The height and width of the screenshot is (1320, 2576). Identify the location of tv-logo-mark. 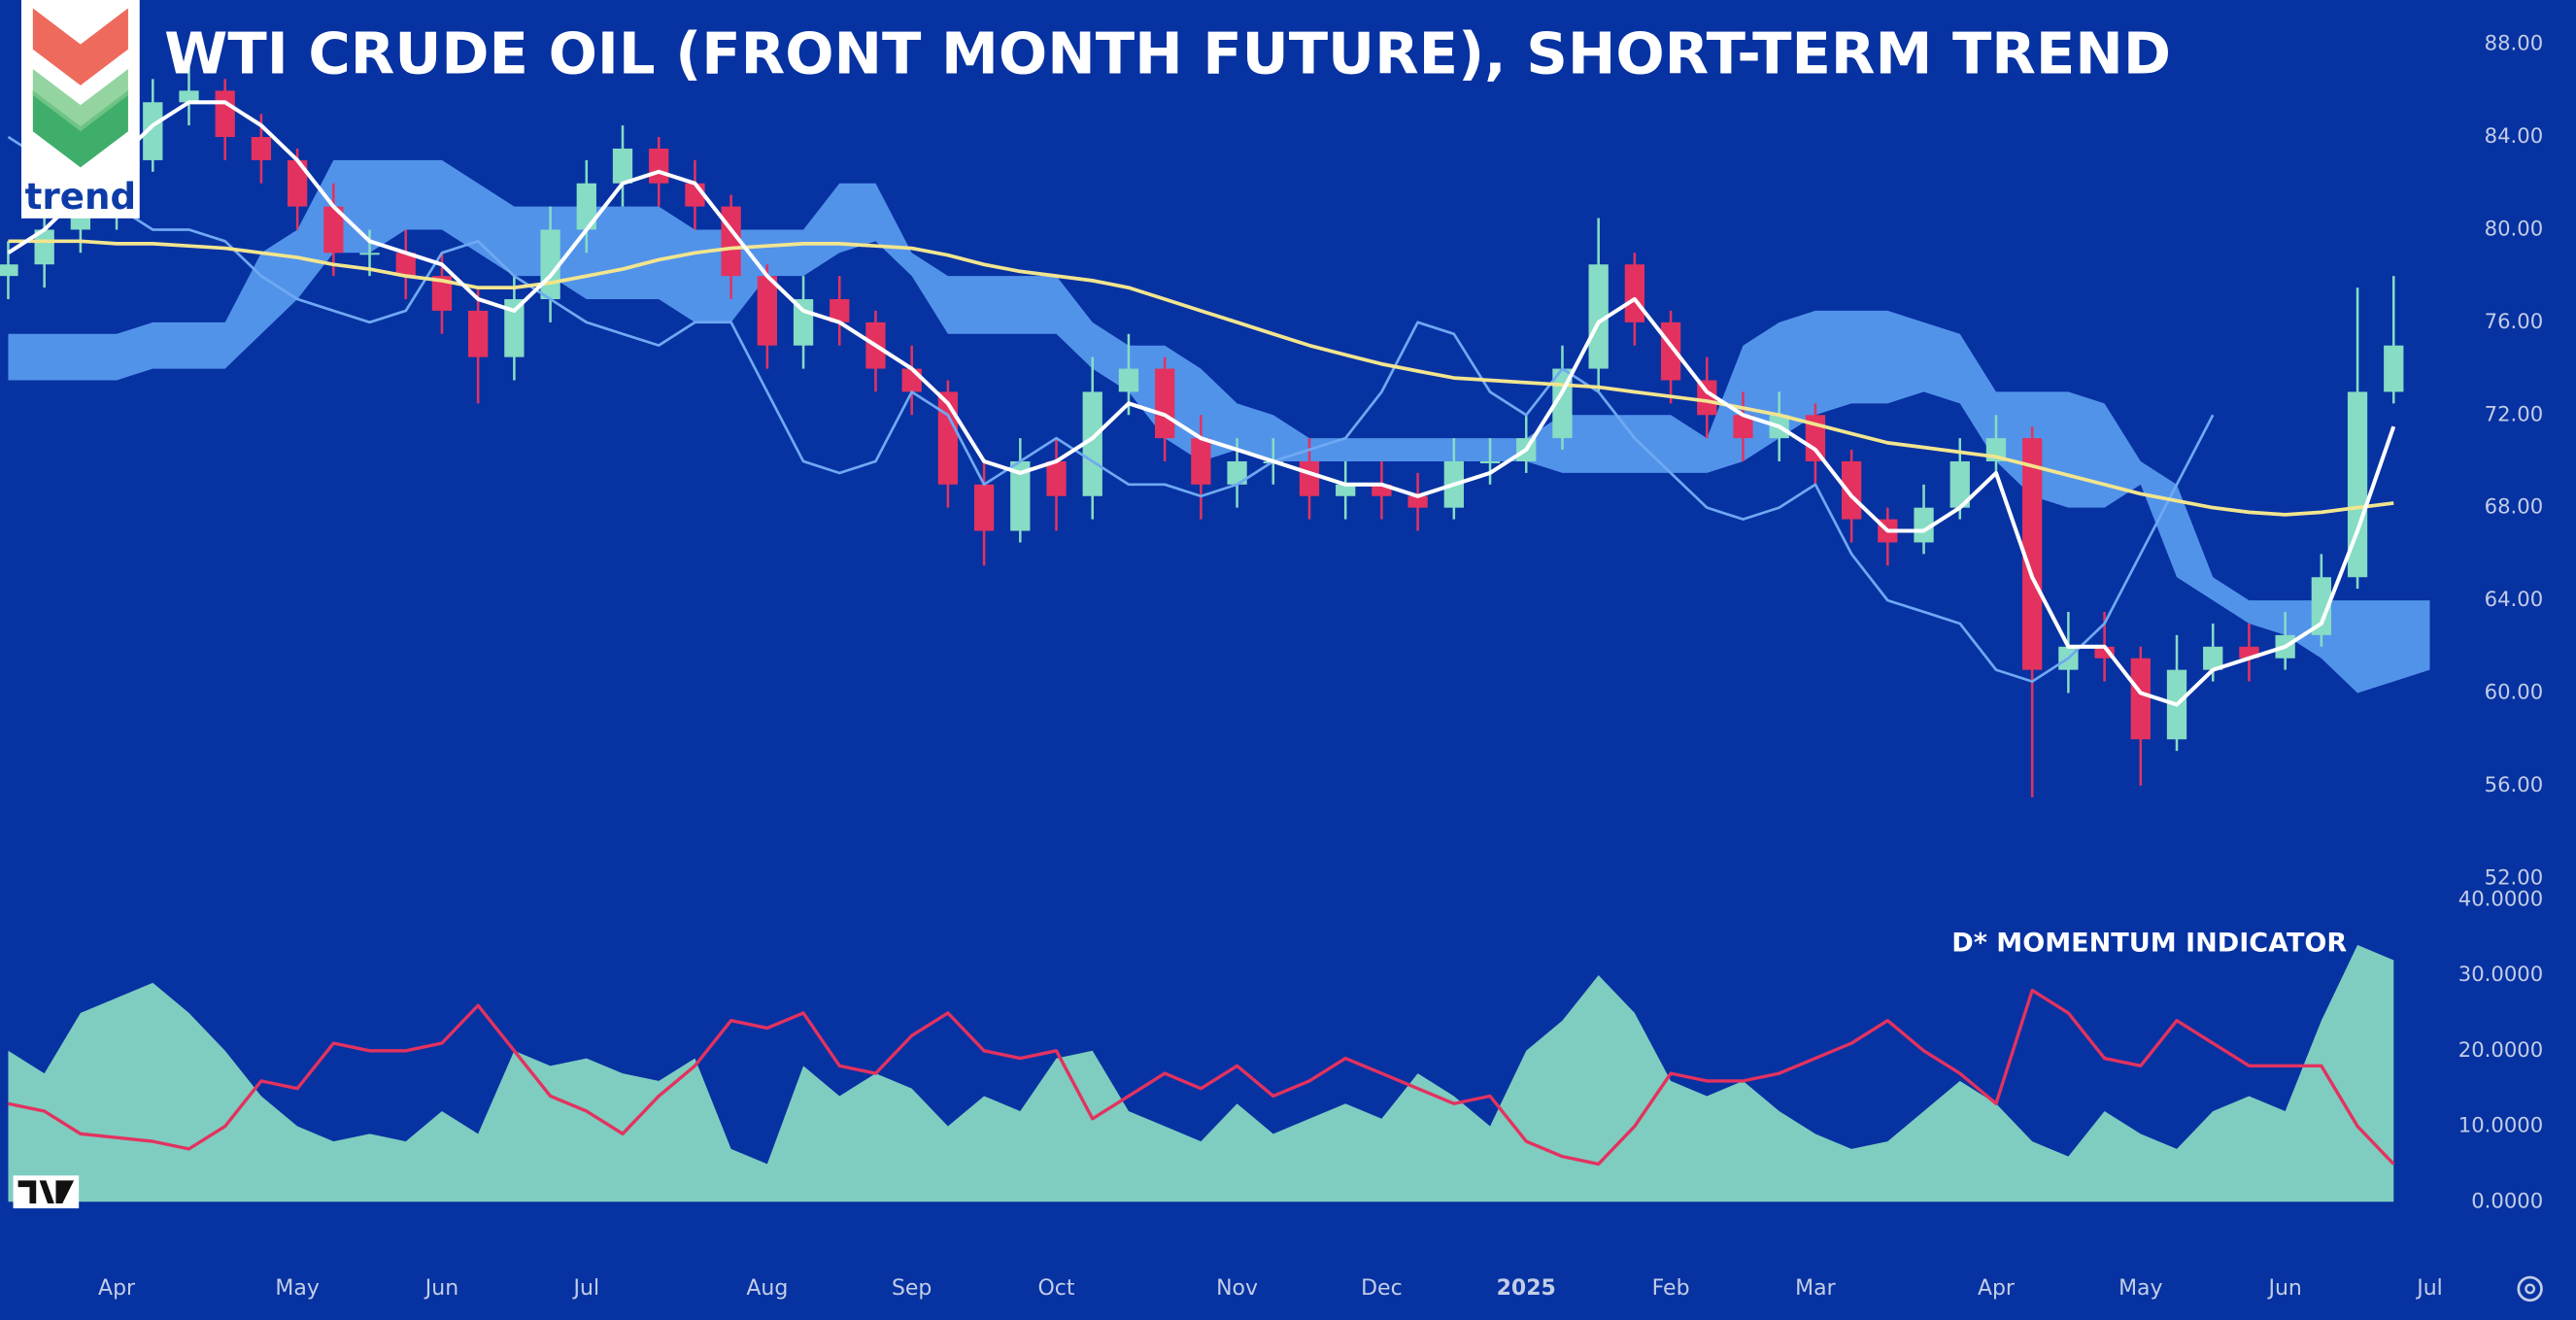
(46, 1191).